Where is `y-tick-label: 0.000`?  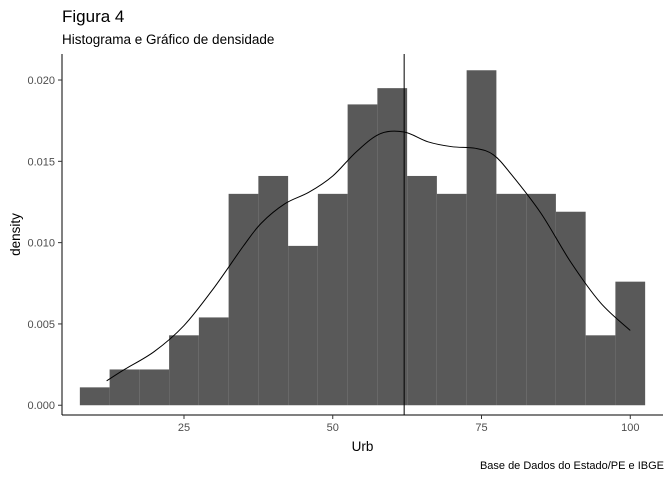
y-tick-label: 0.000 is located at coordinates (41, 406).